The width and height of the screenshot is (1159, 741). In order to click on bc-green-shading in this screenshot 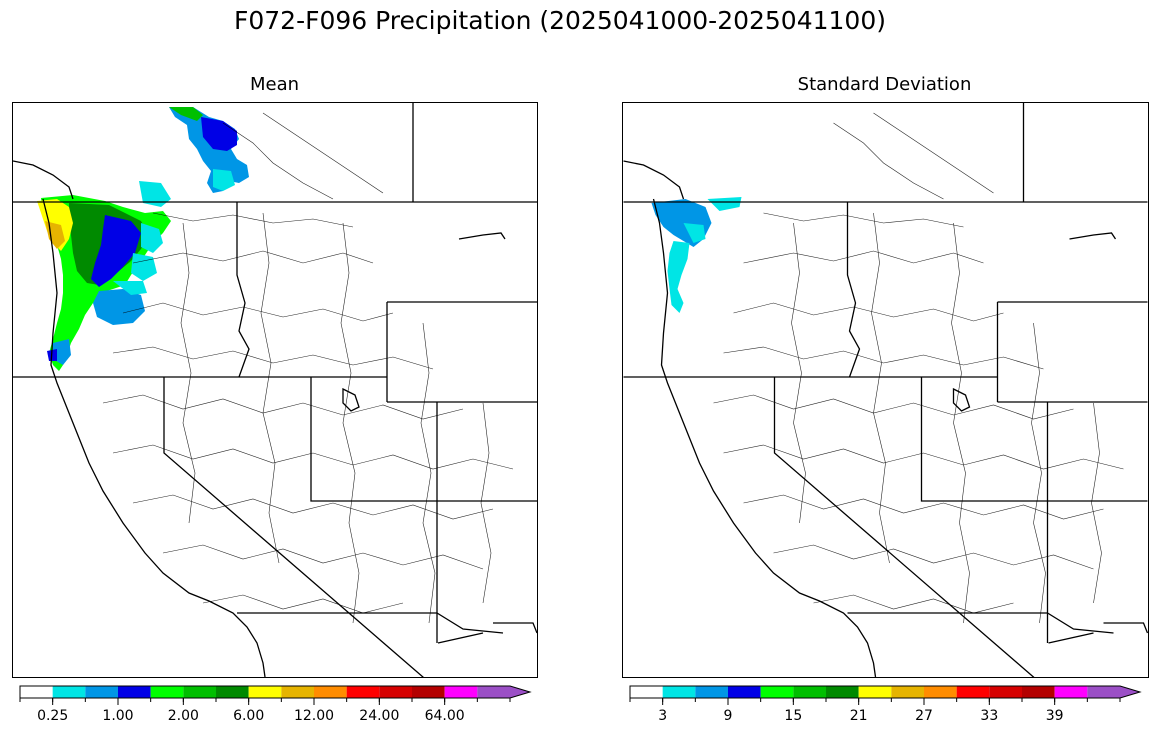, I will do `click(186, 114)`.